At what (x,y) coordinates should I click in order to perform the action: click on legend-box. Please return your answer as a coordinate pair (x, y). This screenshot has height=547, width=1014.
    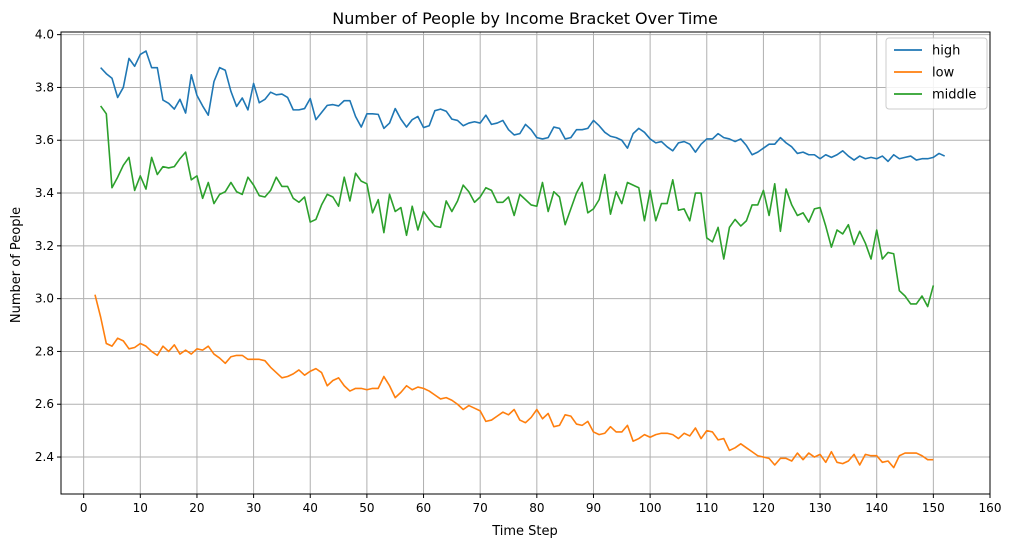
    Looking at the image, I should click on (936, 73).